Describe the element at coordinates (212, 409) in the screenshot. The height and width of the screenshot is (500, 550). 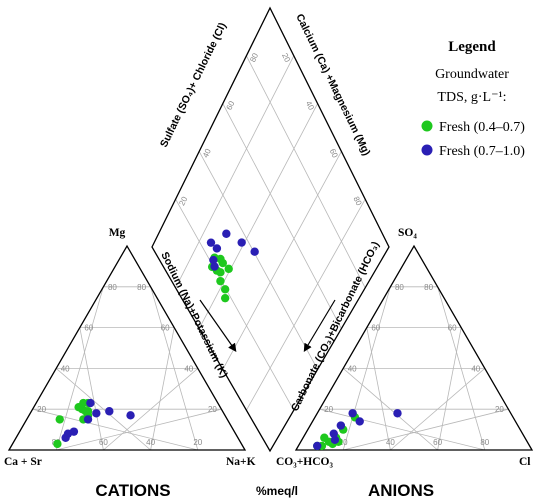
I see `cation-na-tick-20: 20` at that location.